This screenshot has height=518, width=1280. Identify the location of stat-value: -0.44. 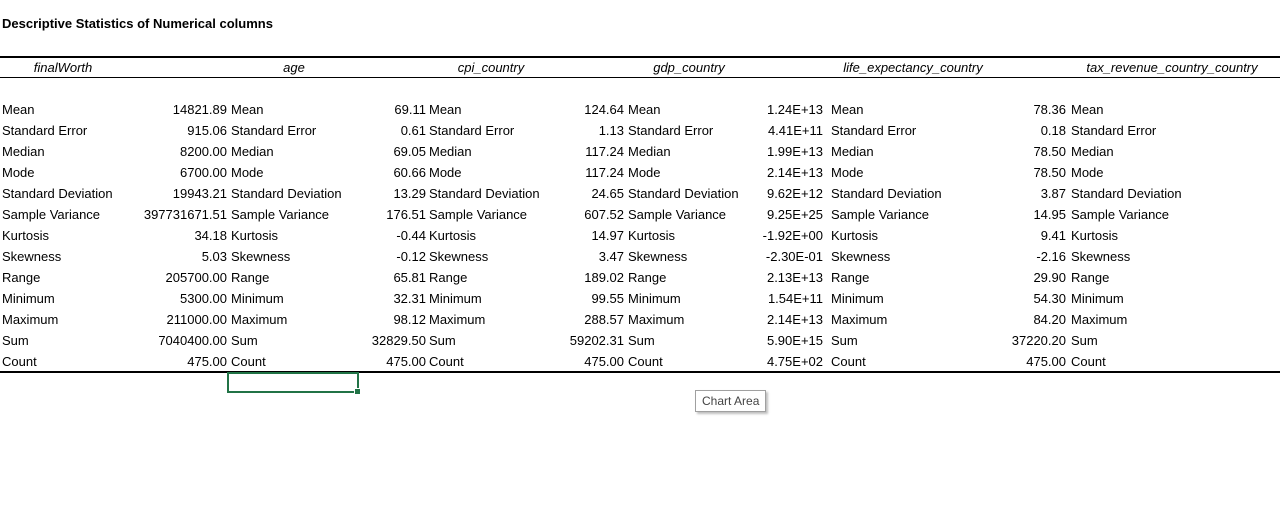
(411, 235).